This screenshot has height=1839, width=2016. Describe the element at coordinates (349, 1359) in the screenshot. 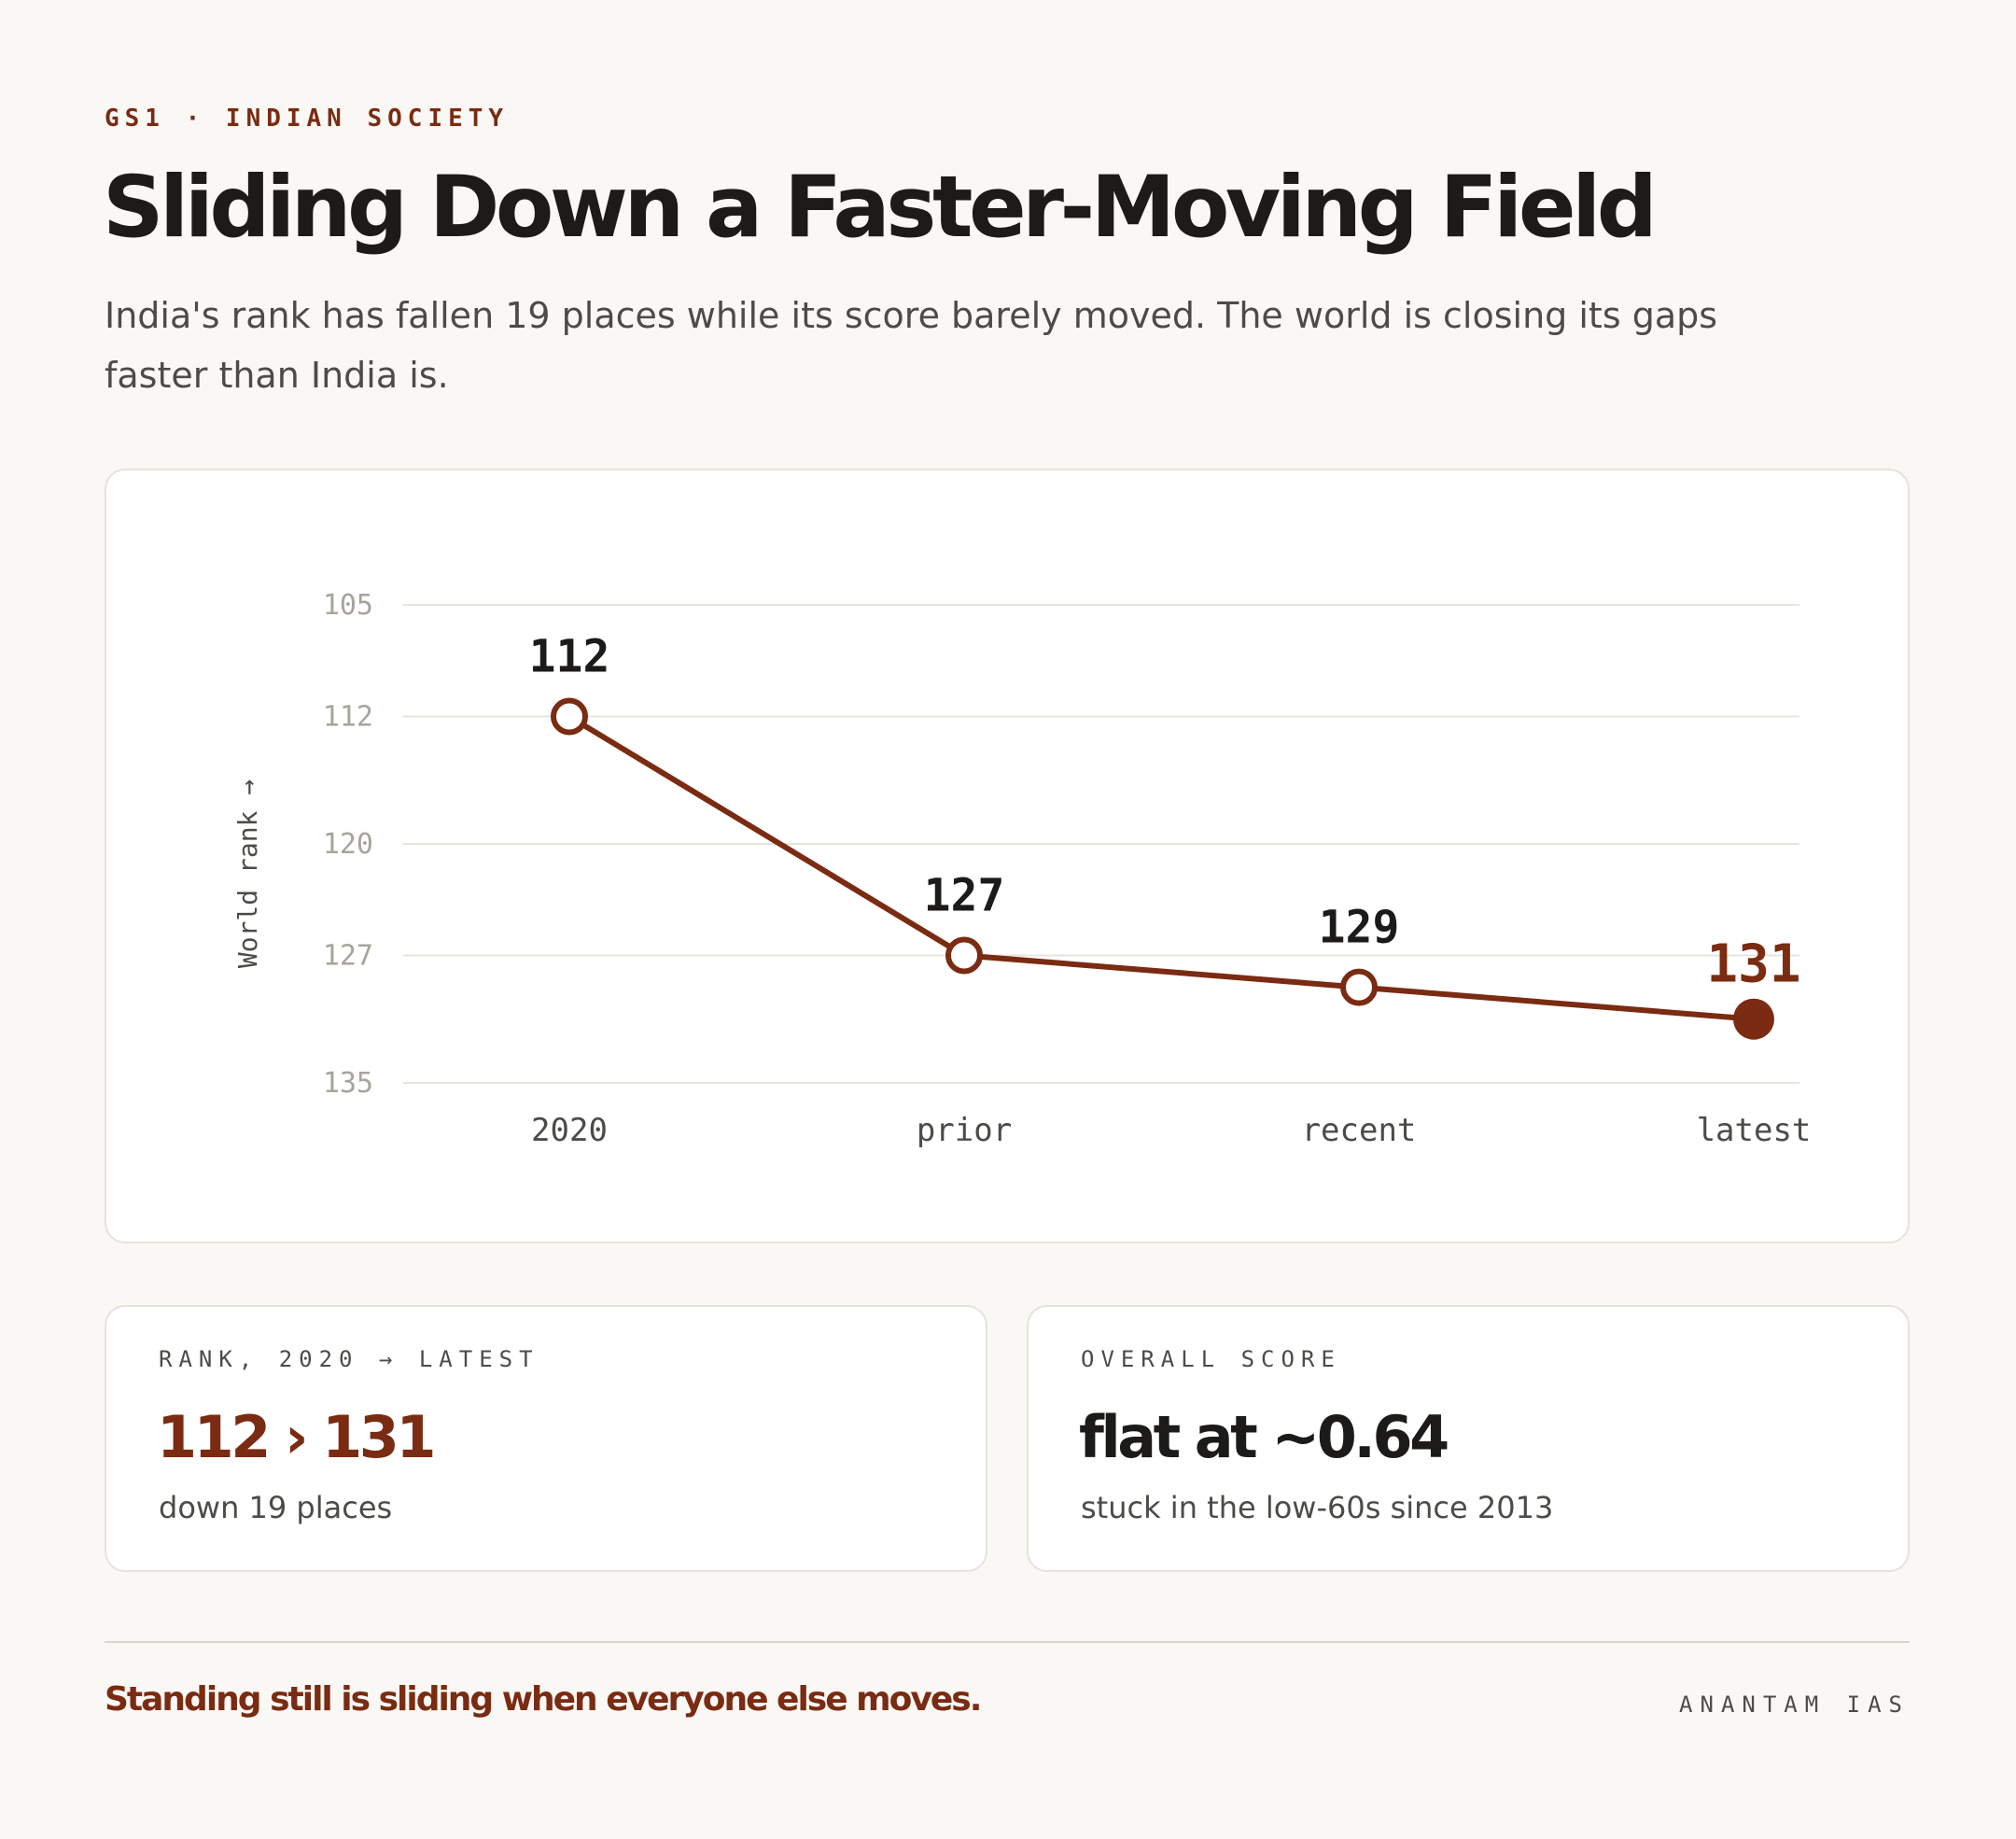

I see `stat-label-rank: RANK, 2020 → LATEST` at that location.